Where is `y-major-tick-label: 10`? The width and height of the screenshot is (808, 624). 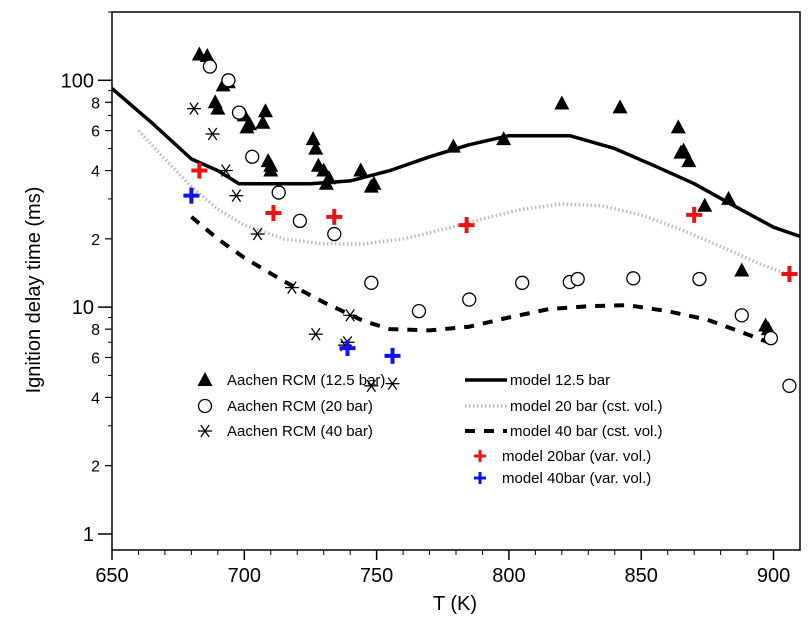
y-major-tick-label: 10 is located at coordinates (83, 308).